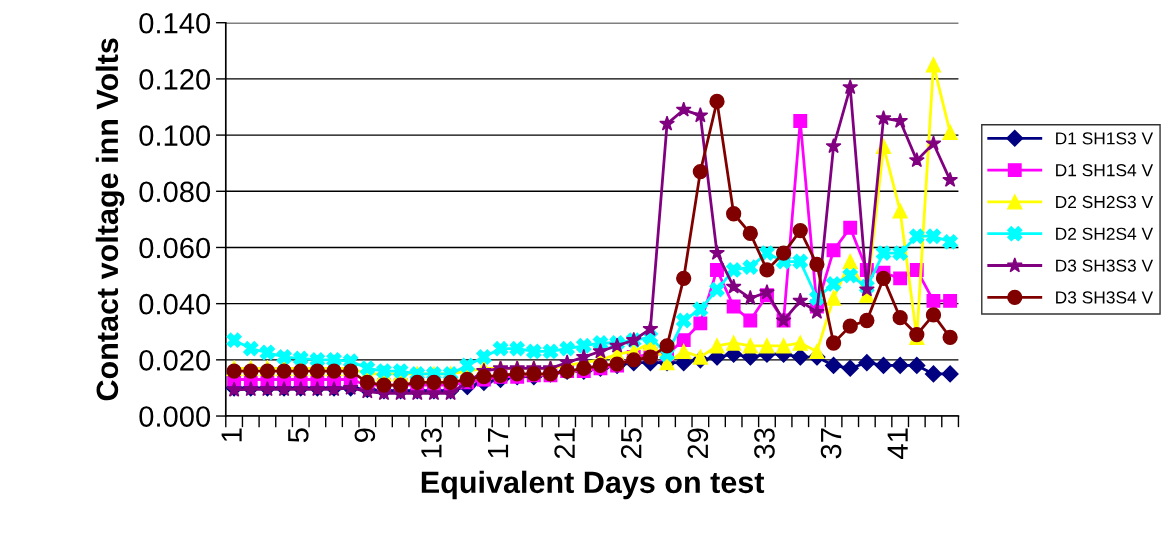 The width and height of the screenshot is (1176, 541). What do you see at coordinates (1105, 265) in the screenshot?
I see `legend-label: D3 SH3S3 V` at bounding box center [1105, 265].